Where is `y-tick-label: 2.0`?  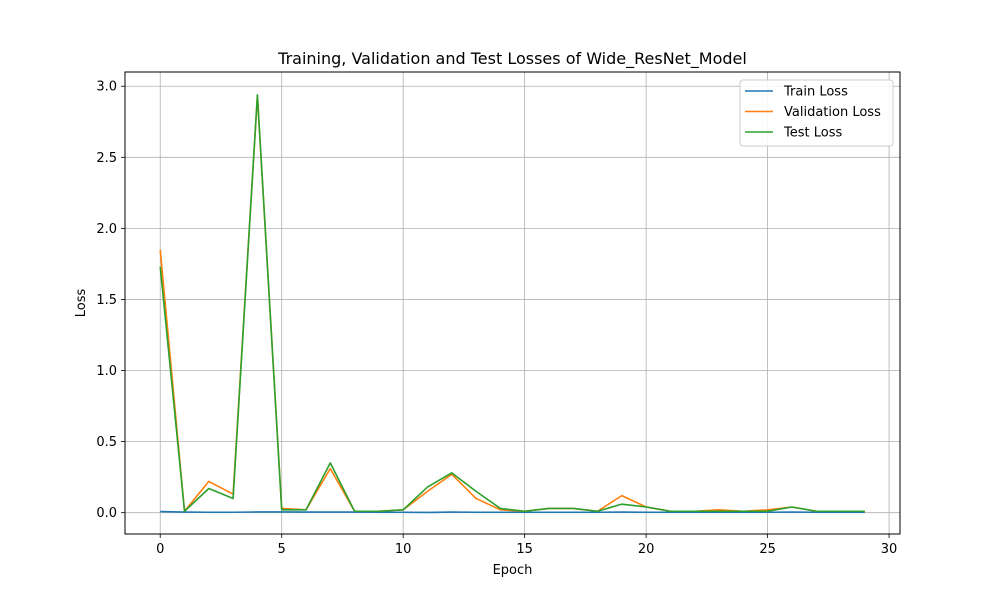
y-tick-label: 2.0 is located at coordinates (106, 229).